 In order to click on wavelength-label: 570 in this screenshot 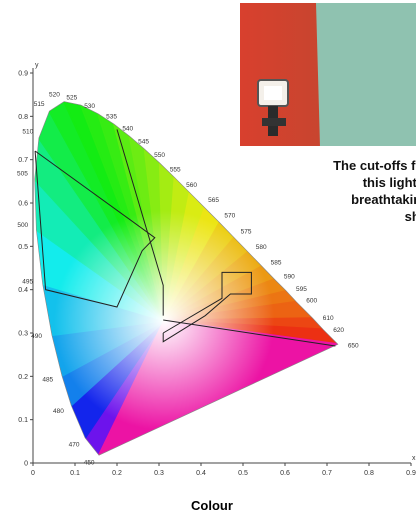, I will do `click(229, 216)`.